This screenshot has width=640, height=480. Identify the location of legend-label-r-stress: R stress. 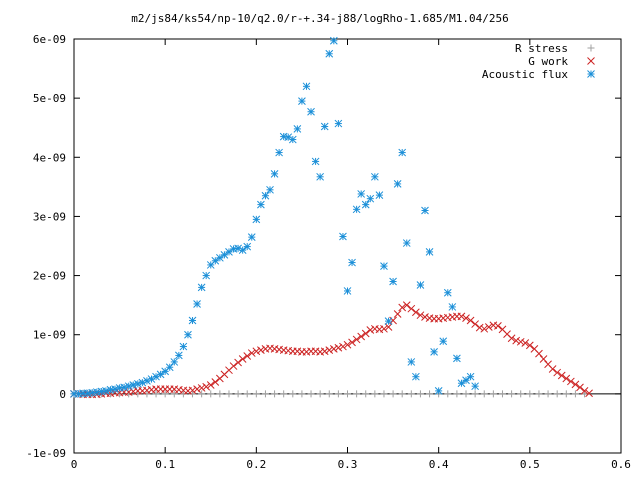
(541, 48).